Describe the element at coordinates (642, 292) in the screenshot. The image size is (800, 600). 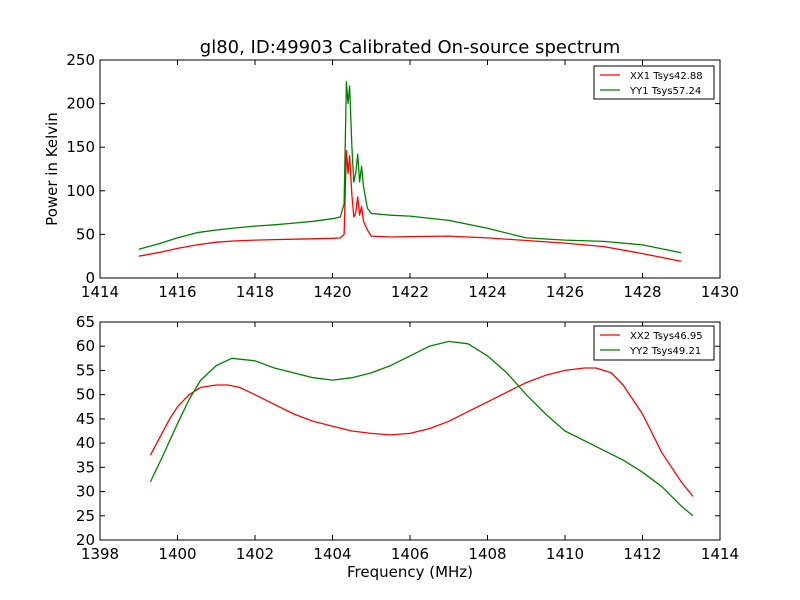
I see `x-tick-label: 1428` at that location.